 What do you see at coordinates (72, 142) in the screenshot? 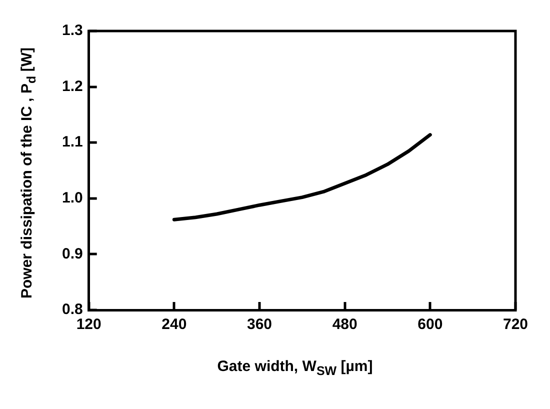
I see `y-tick-label: 1.1` at bounding box center [72, 142].